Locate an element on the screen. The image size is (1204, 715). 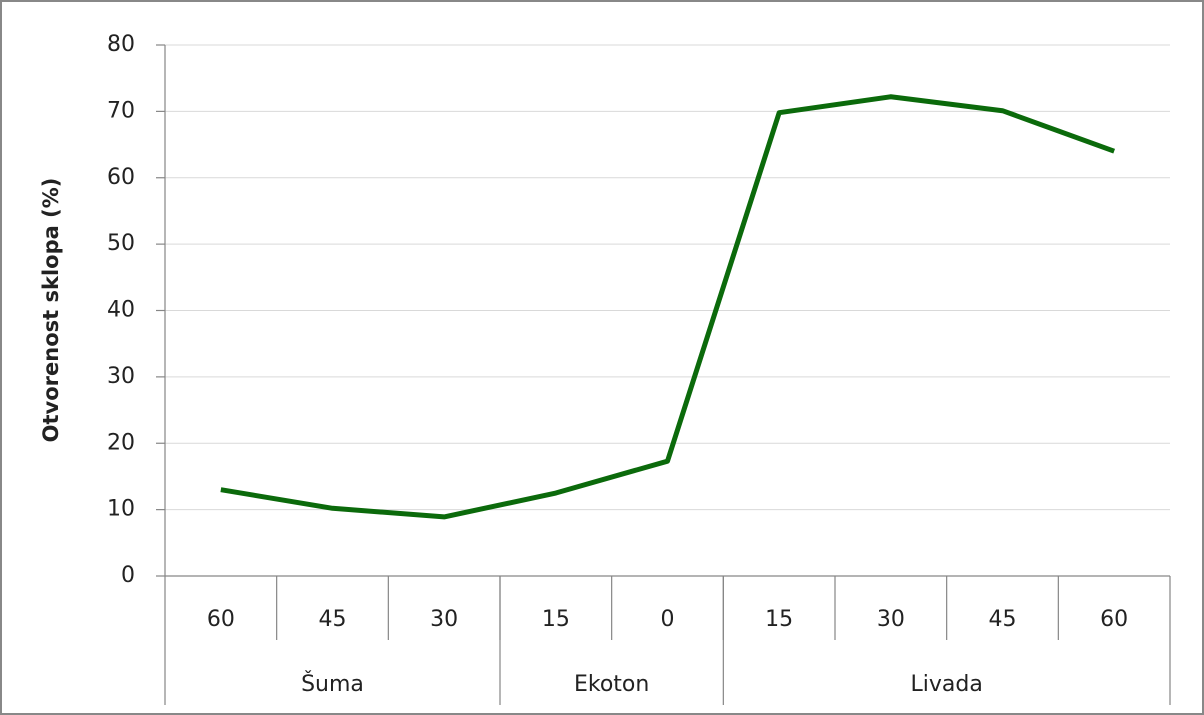
group-label: Ekoton is located at coordinates (611, 684).